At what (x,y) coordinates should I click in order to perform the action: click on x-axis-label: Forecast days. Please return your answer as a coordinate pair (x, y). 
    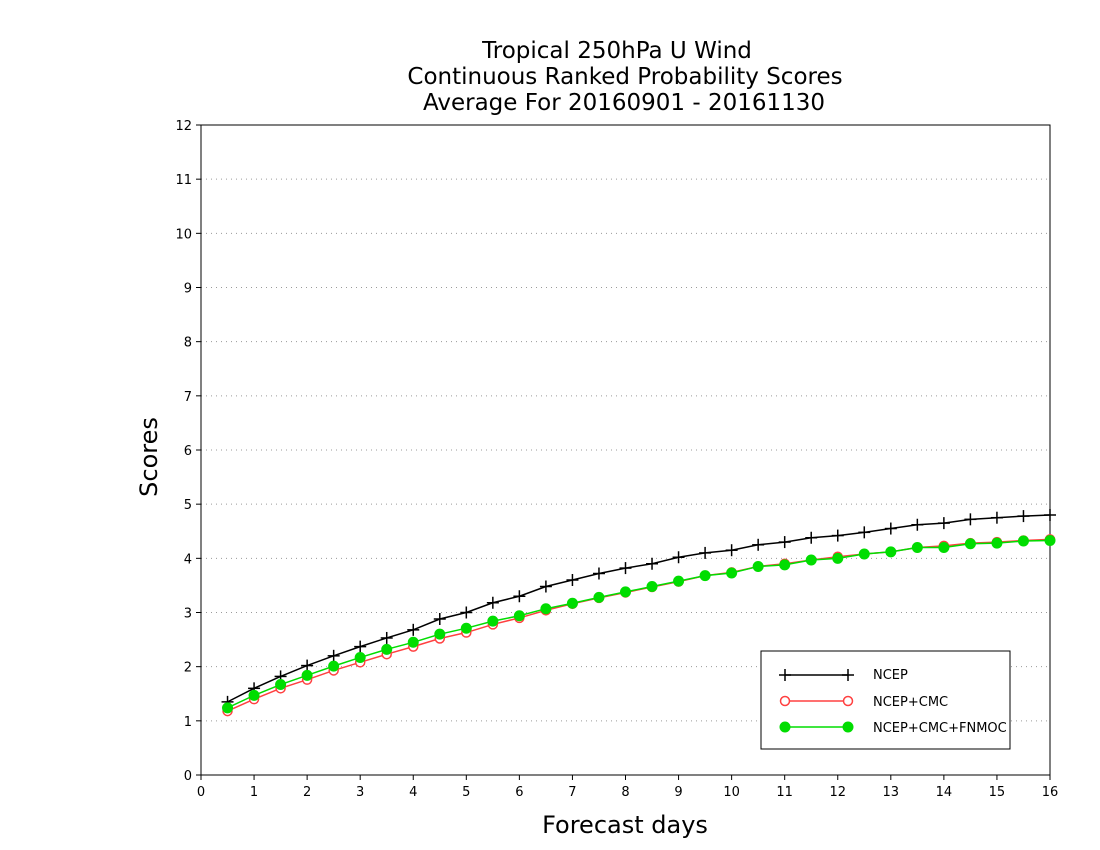
    Looking at the image, I should click on (625, 825).